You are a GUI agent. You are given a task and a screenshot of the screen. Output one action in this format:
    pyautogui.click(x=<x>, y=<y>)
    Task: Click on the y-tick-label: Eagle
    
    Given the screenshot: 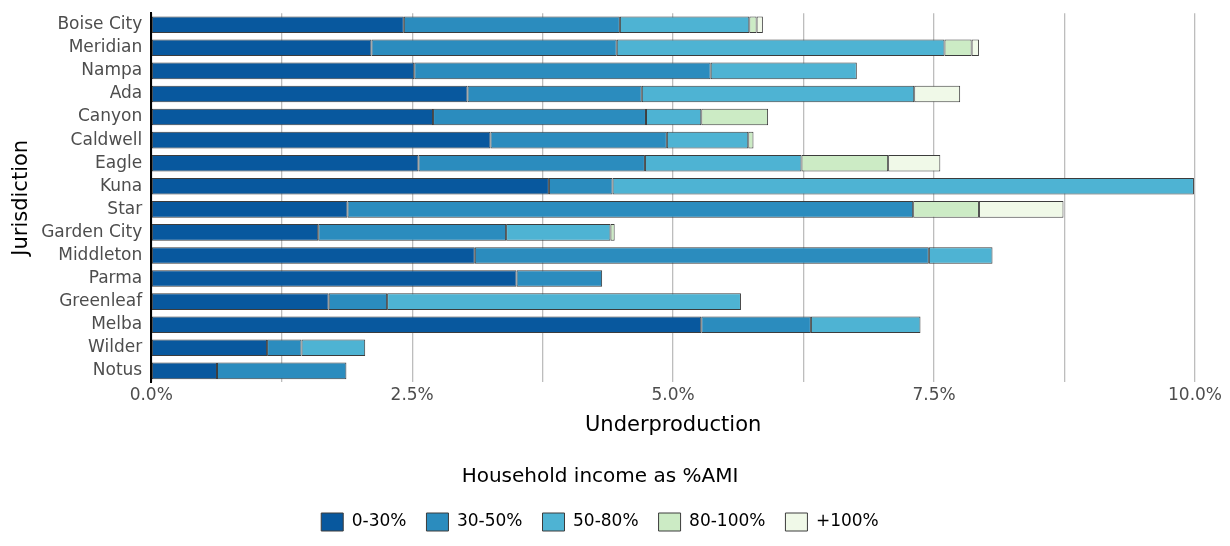 What is the action you would take?
    pyautogui.click(x=119, y=161)
    